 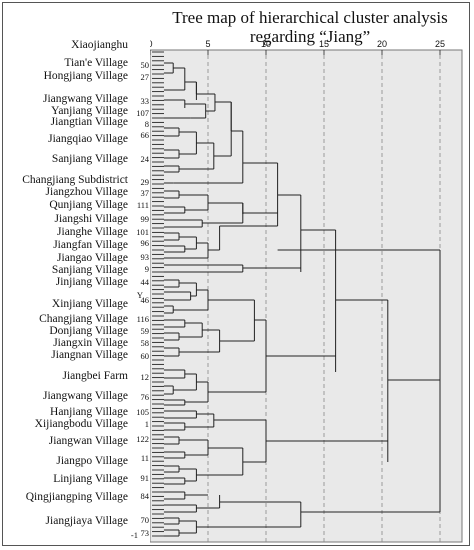 I want to click on case-number: 122, so click(x=142, y=439).